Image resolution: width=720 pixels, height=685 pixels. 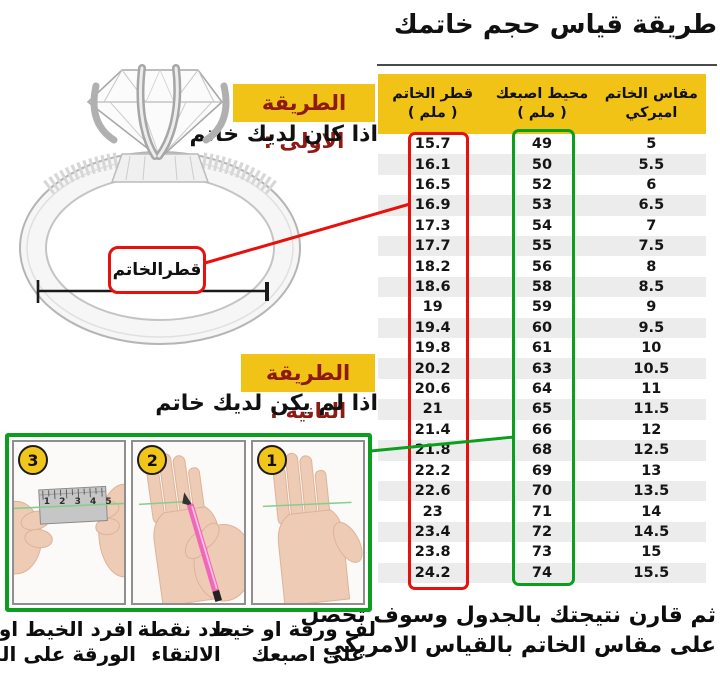 I want to click on step-2-photo: 2, so click(x=188, y=522).